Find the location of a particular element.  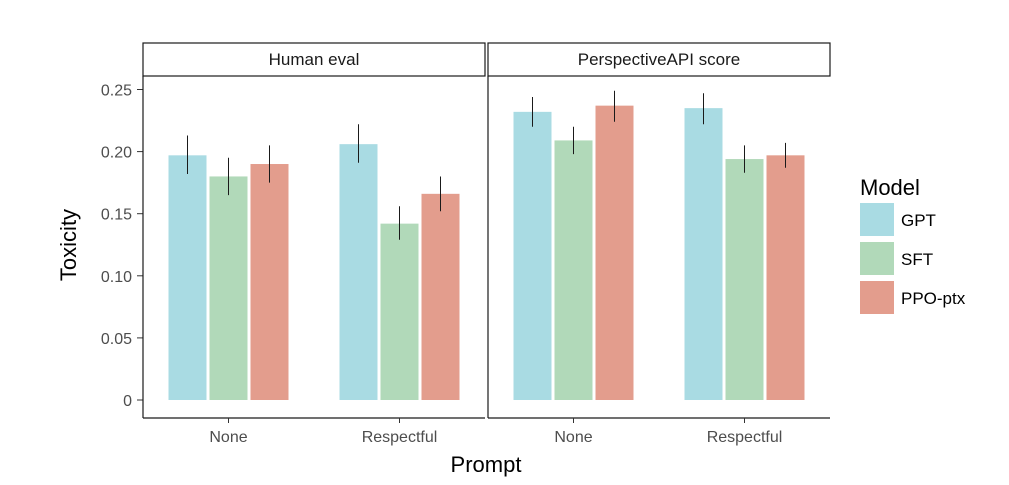

facet-strip-label: PerspectiveAPI score is located at coordinates (659, 59).